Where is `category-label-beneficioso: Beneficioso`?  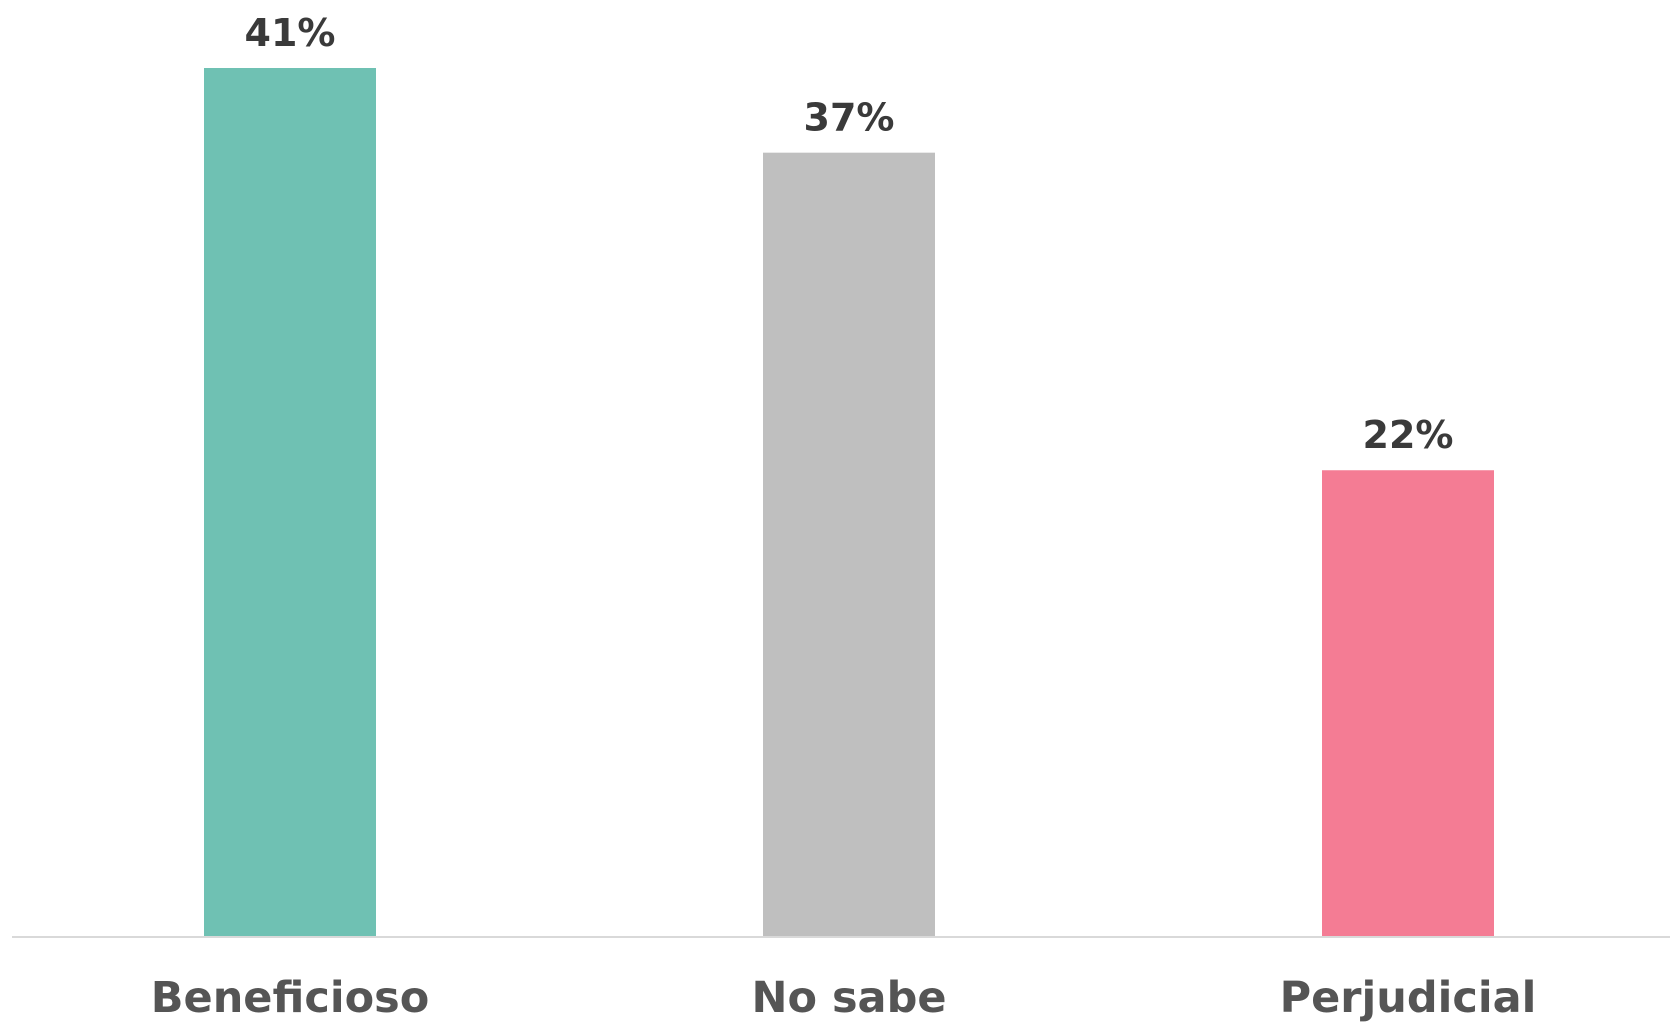 category-label-beneficioso: Beneficioso is located at coordinates (290, 998).